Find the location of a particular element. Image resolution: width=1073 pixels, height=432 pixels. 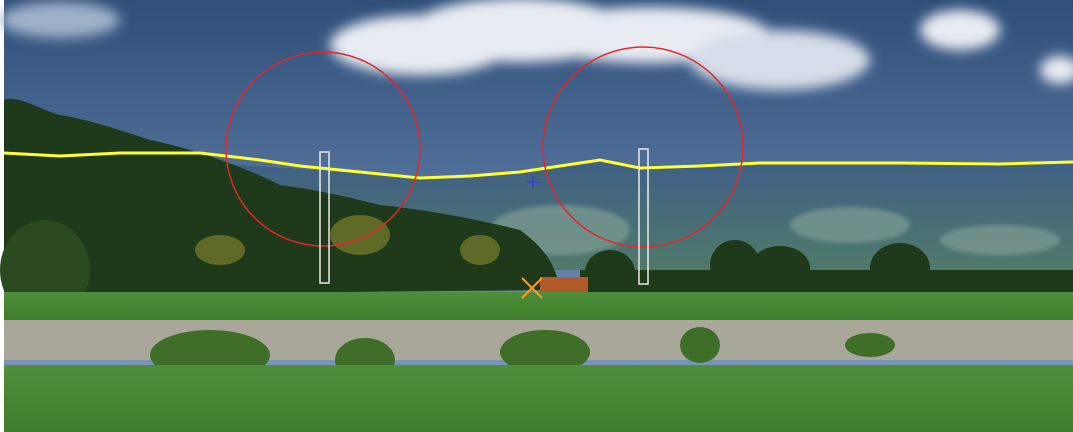

blue-cross is located at coordinates (533, 182).